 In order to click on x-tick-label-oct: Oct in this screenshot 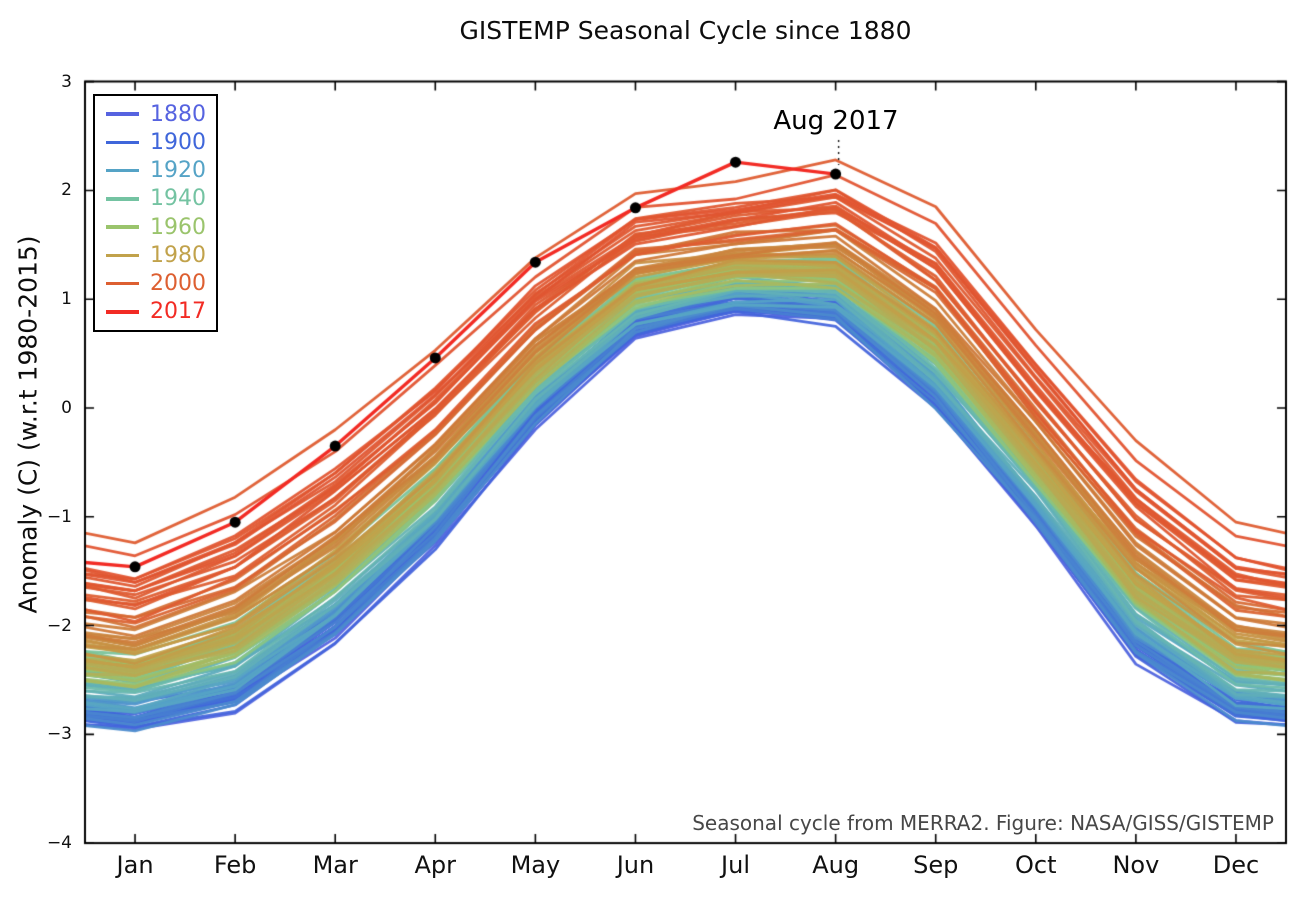, I will do `click(1036, 865)`.